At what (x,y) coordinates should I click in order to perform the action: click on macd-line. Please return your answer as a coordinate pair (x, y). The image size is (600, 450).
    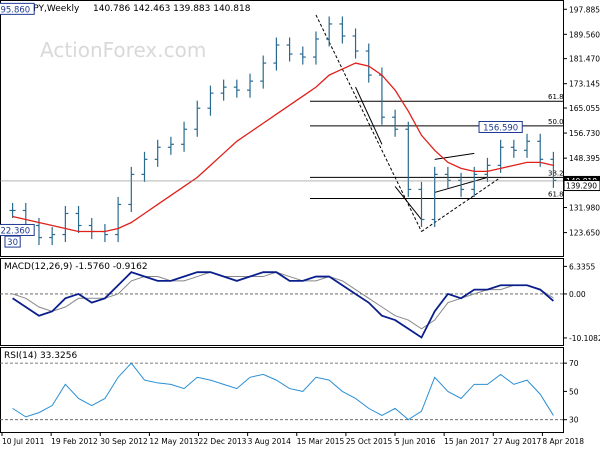
    Looking at the image, I should click on (283, 305).